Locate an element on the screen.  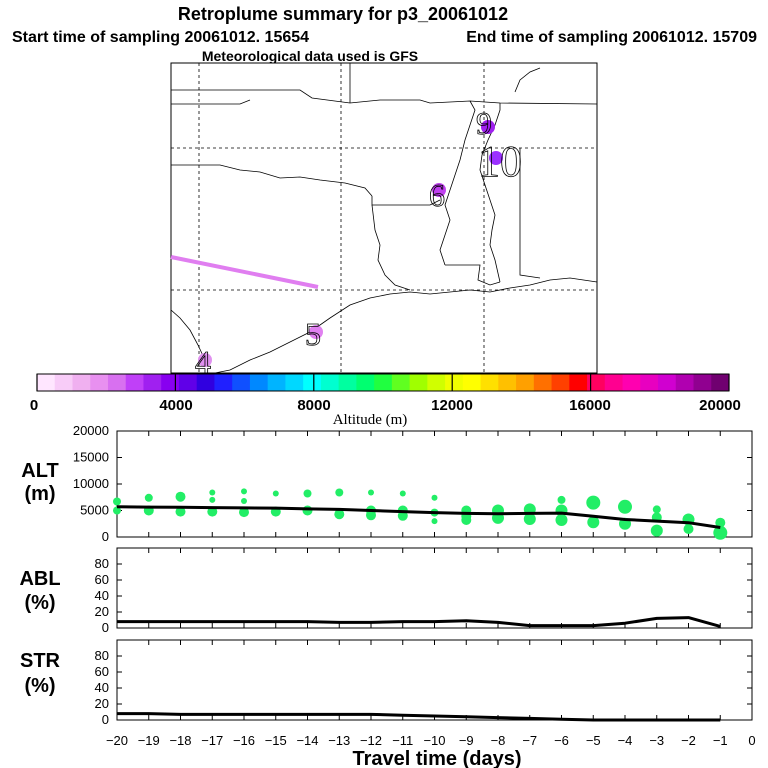
colorbar-tick-labels: 0 4000 8000 12000 16000 20000 is located at coordinates (385, 405).